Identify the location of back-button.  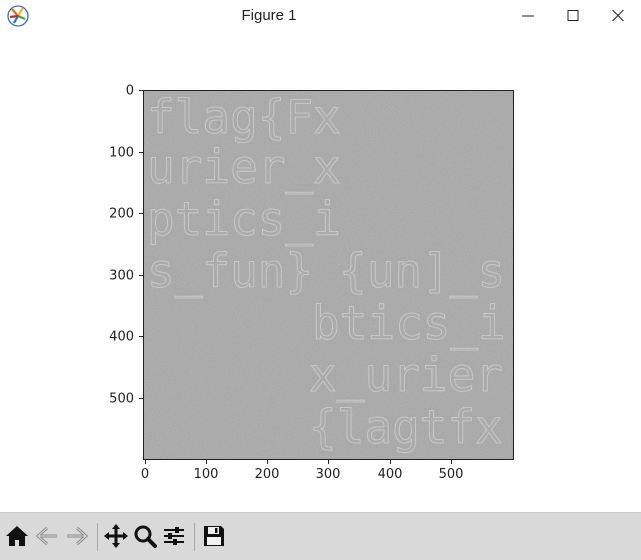
(47, 536).